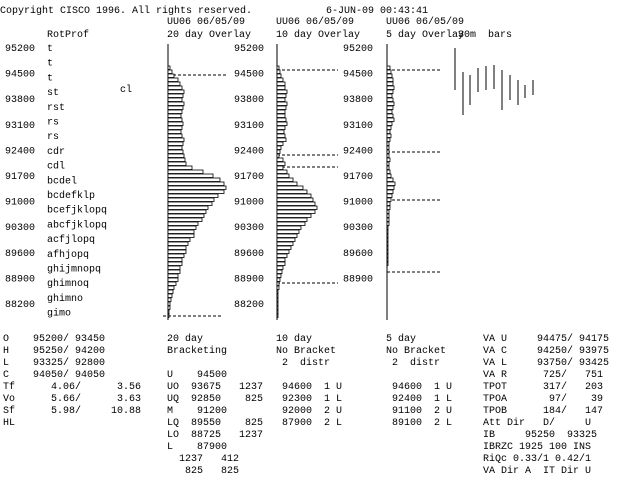 This screenshot has height=480, width=640. Describe the element at coordinates (543, 399) in the screenshot. I see `summary-line: TPOA 97/ 39` at that location.